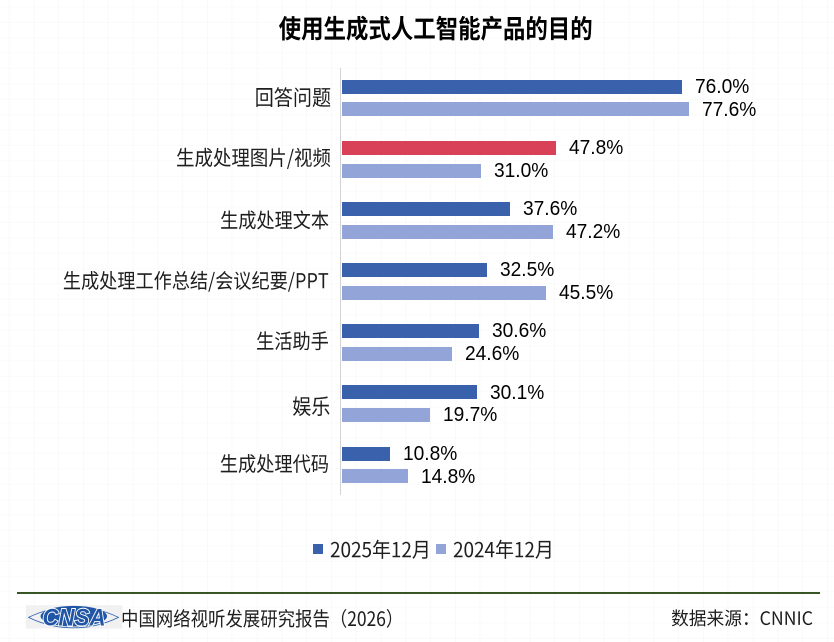  What do you see at coordinates (74, 618) in the screenshot?
I see `svg-text: CNSA` at bounding box center [74, 618].